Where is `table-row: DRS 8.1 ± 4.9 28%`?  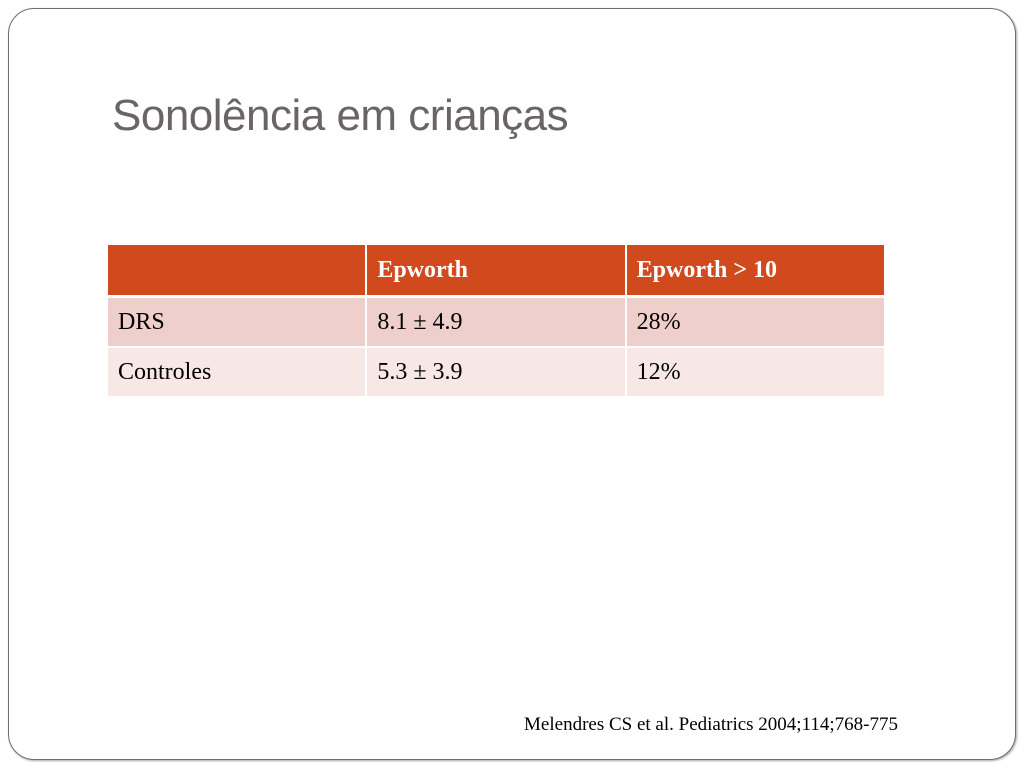
table-row: DRS 8.1 ± 4.9 28% is located at coordinates (496, 323).